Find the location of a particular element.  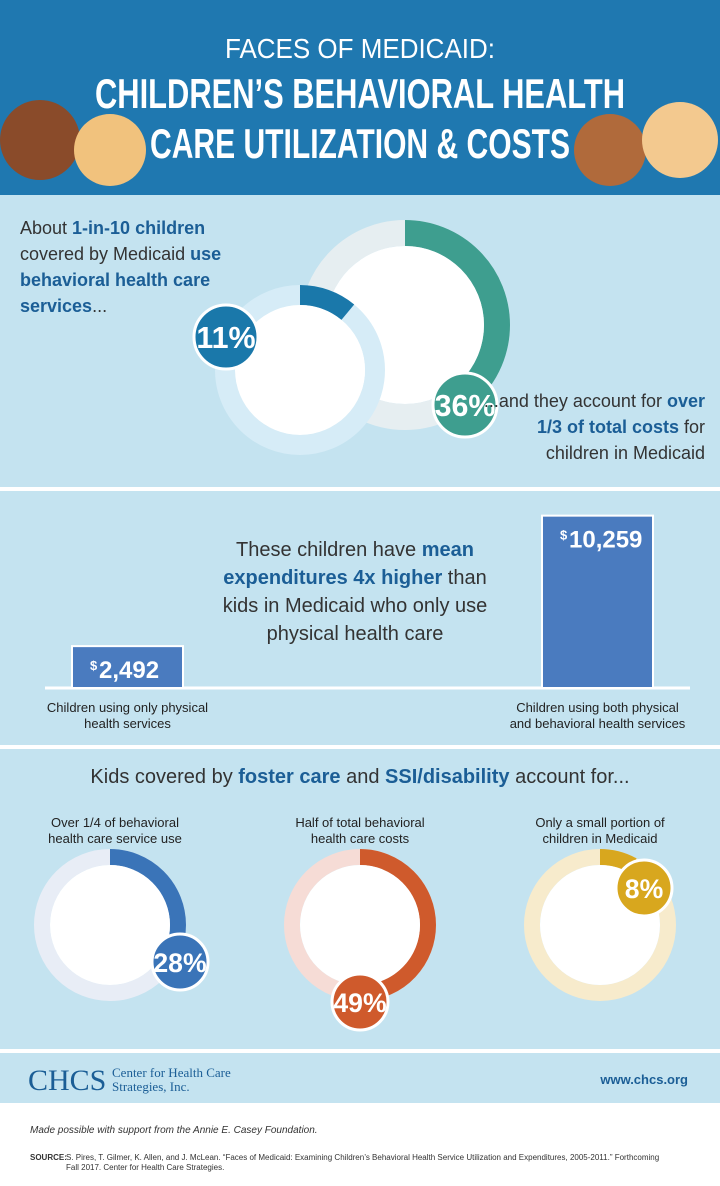

badge-label: 11% is located at coordinates (225, 338).